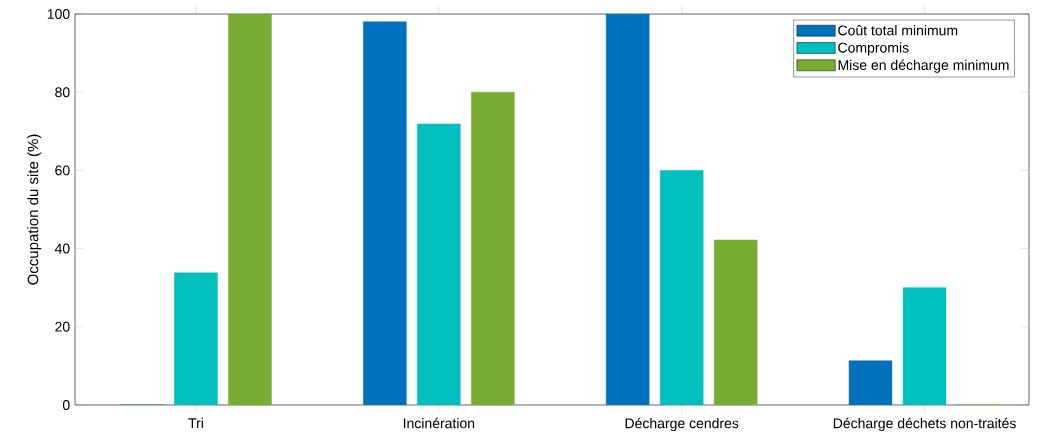 This screenshot has height=438, width=1044. I want to click on x-tick-label: Décharge déchets non-traités, so click(924, 424).